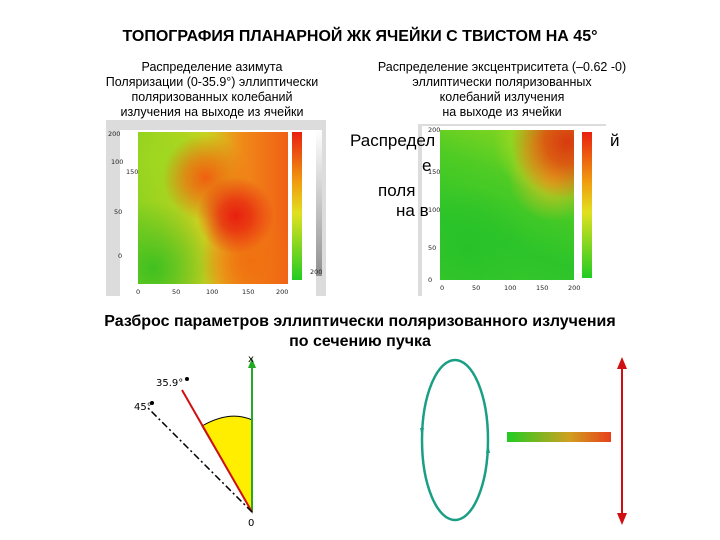 Image resolution: width=720 pixels, height=540 pixels. I want to click on eccentricity-caption-line: колебаний излучения, so click(502, 97).